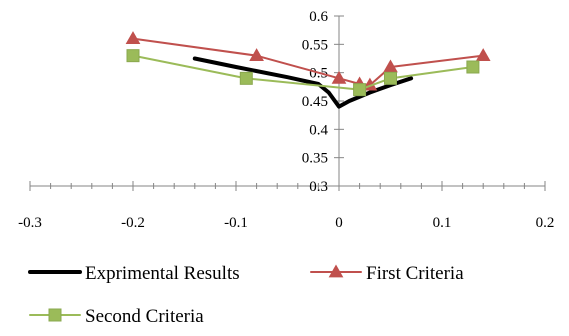 The height and width of the screenshot is (336, 569). I want to click on legend-item-second-criteria: Second Criteria, so click(116, 316).